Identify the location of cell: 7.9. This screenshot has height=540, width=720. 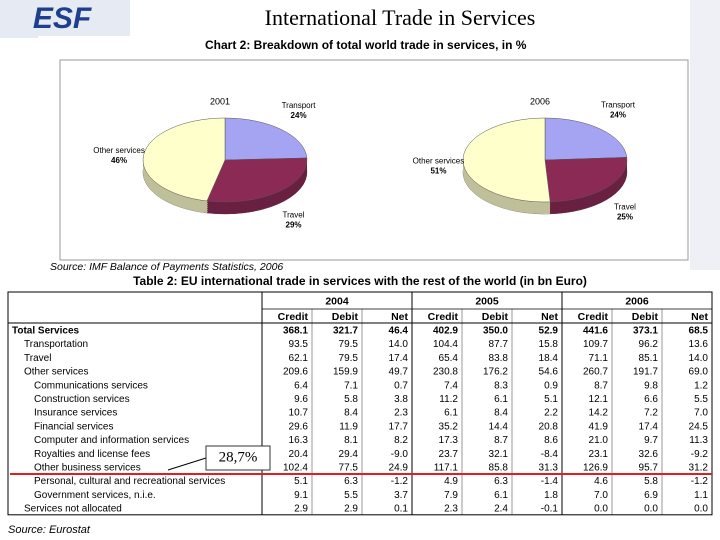
(451, 495).